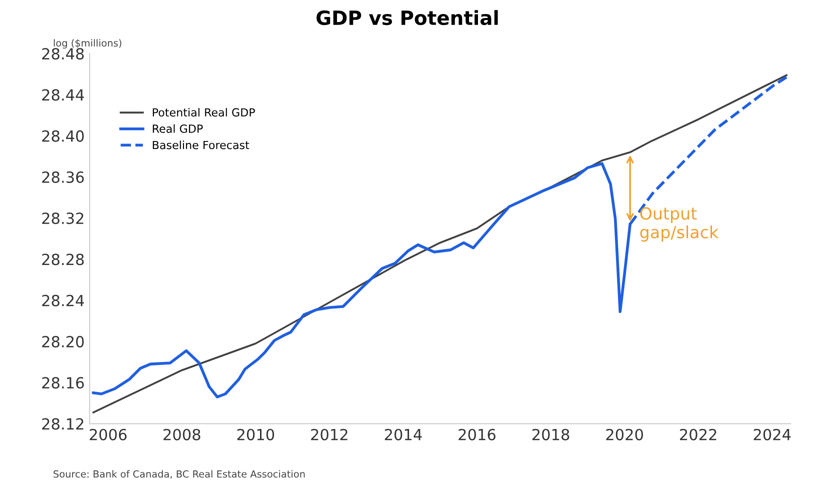 This screenshot has height=487, width=815. What do you see at coordinates (772, 434) in the screenshot?
I see `x-tick-label: 2024` at bounding box center [772, 434].